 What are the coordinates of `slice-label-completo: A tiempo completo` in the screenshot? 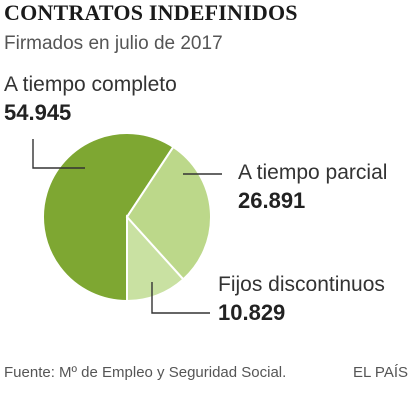 It's located at (90, 84).